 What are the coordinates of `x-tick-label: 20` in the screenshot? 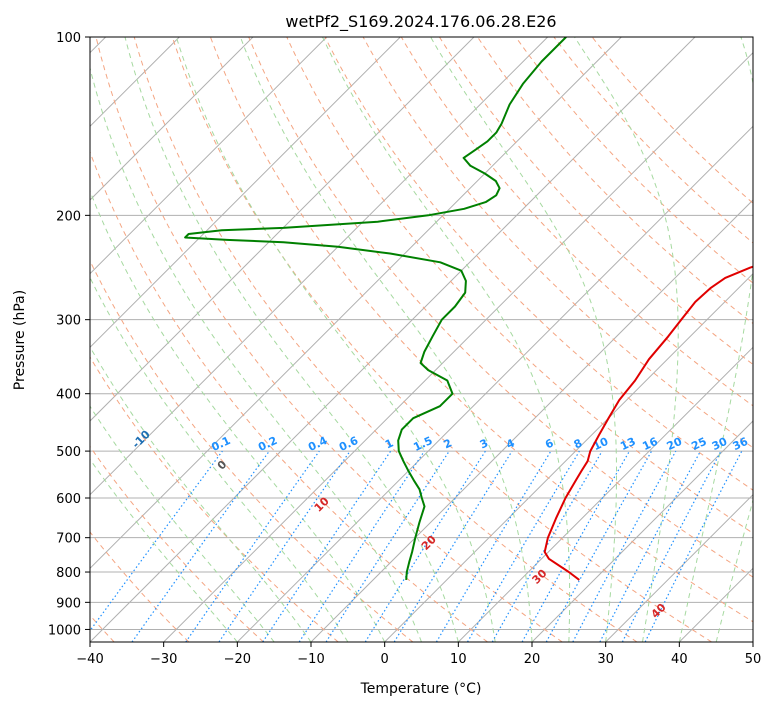 It's located at (532, 659).